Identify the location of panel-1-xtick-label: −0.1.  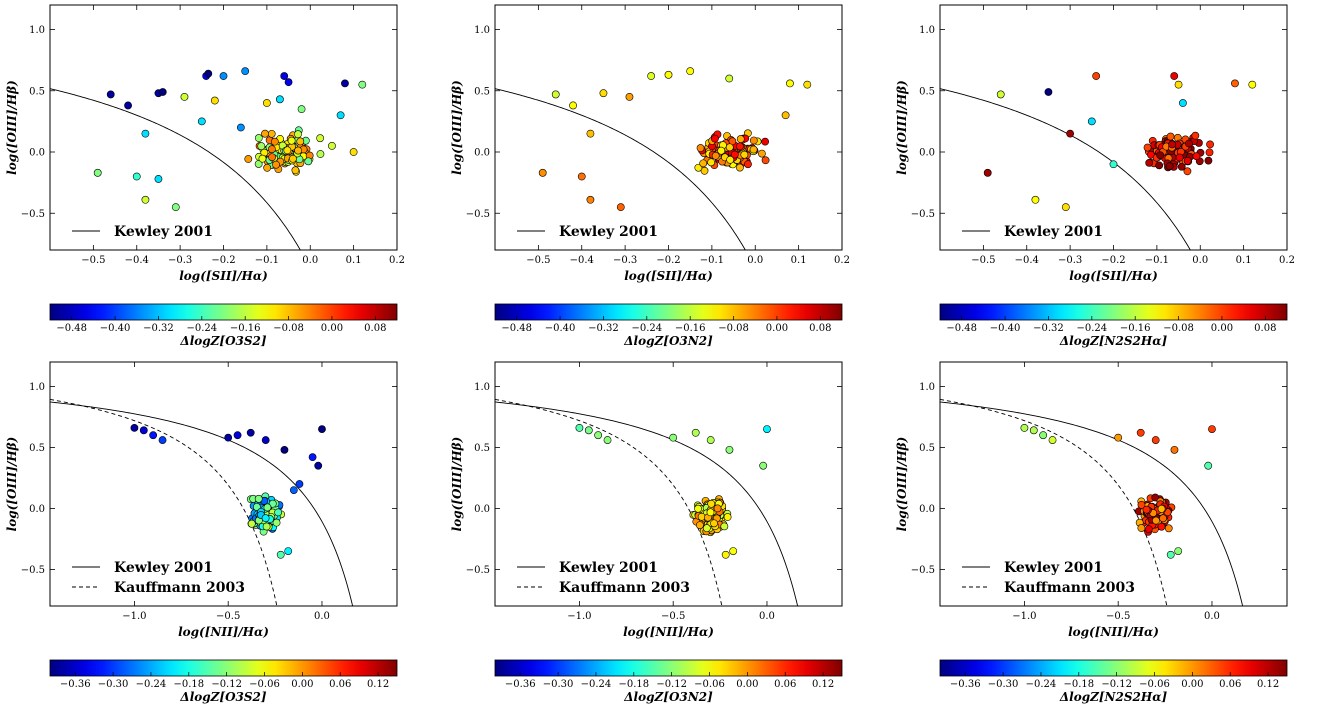
(267, 260).